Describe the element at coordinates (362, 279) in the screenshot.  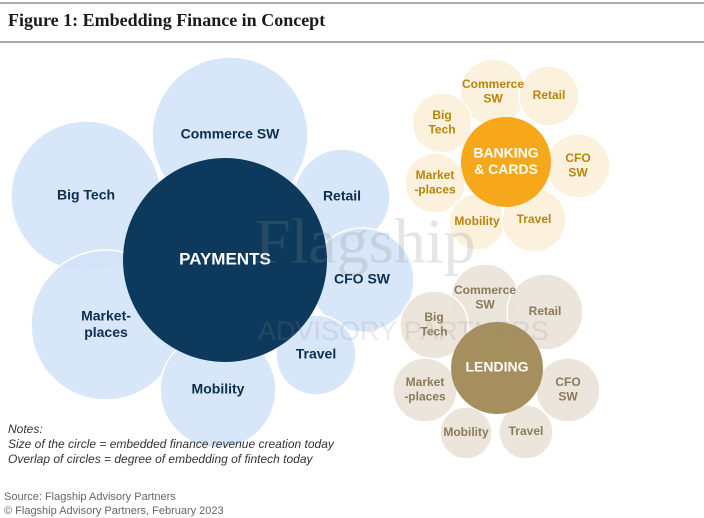
I see `node-label: CFO SW` at that location.